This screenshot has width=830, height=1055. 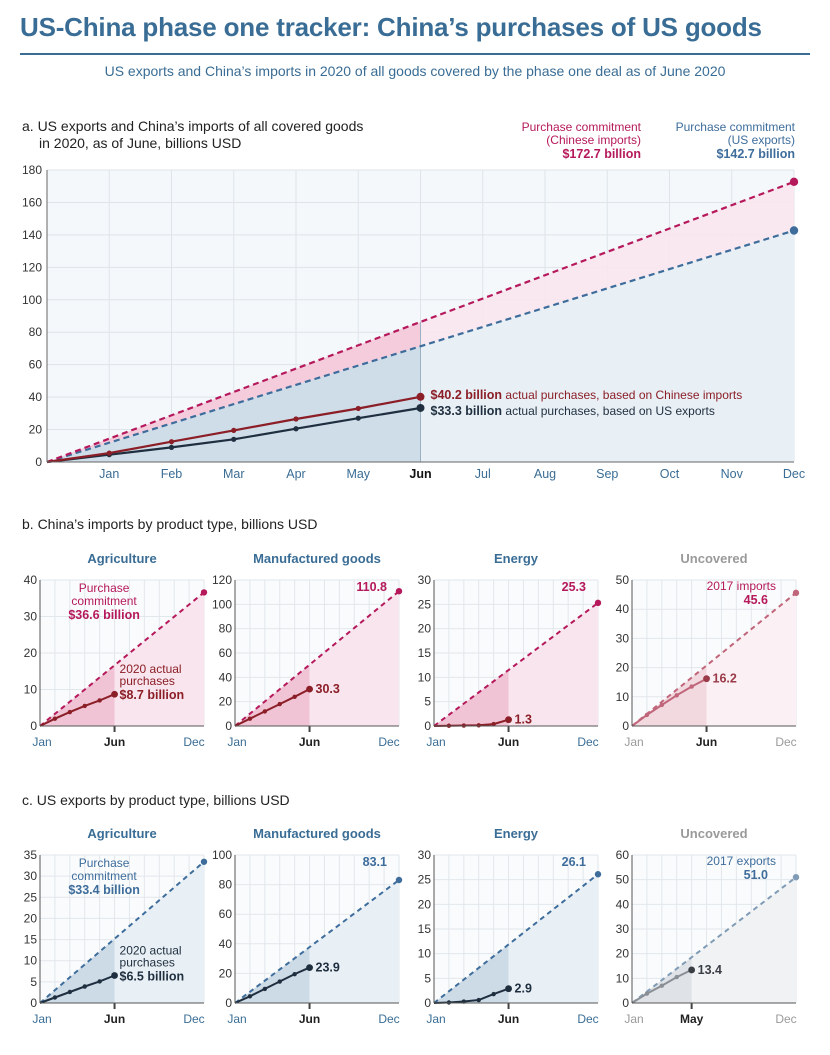 I want to click on chart-b-manufactured-goods-xtick-label: Jun, so click(x=309, y=742).